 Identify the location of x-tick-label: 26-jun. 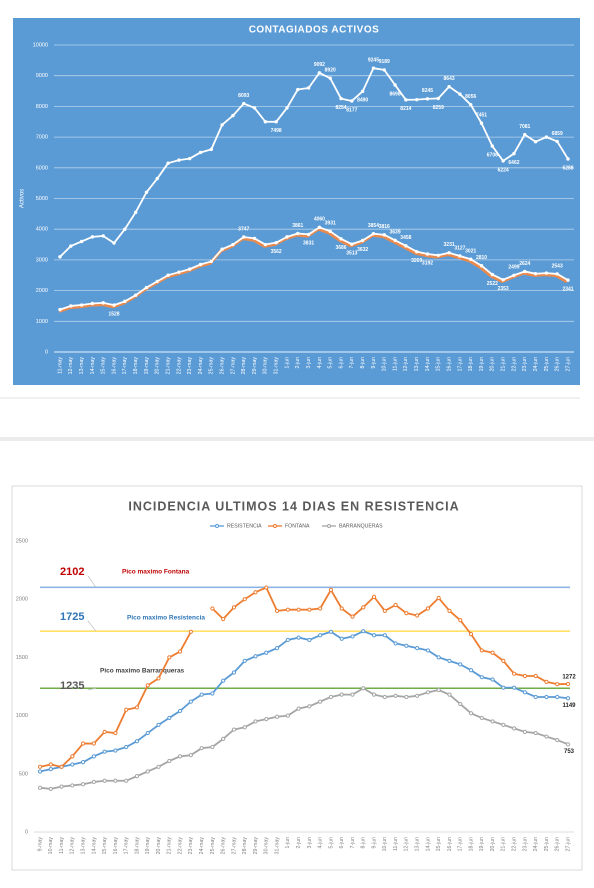
(558, 364).